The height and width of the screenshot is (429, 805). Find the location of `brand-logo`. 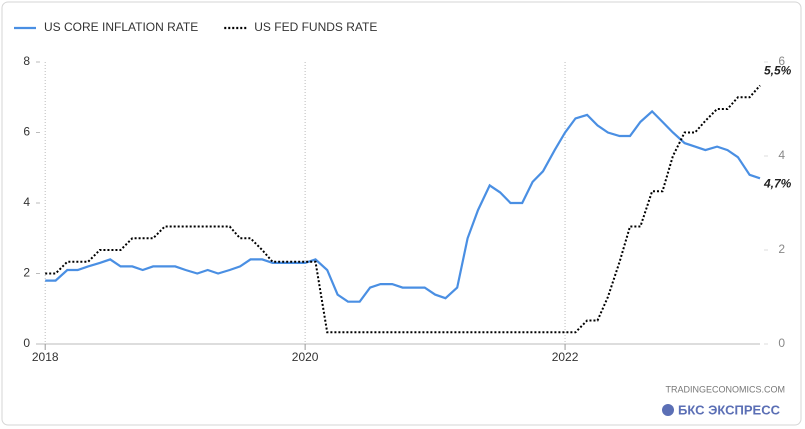

brand-logo is located at coordinates (668, 410).